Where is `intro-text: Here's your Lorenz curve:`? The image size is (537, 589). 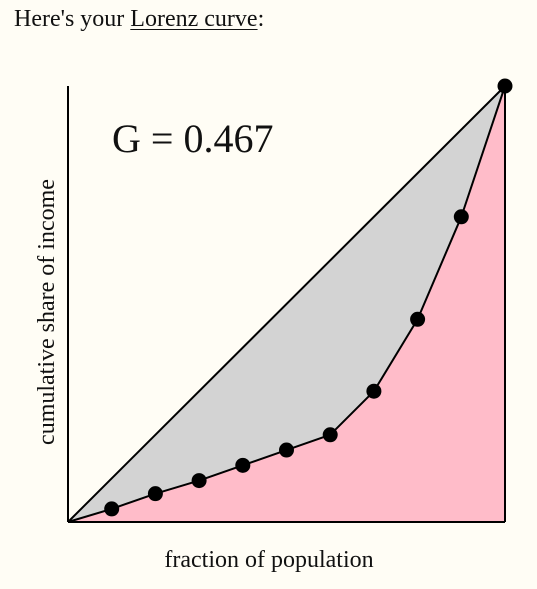
intro-text: Here's your Lorenz curve: is located at coordinates (139, 19).